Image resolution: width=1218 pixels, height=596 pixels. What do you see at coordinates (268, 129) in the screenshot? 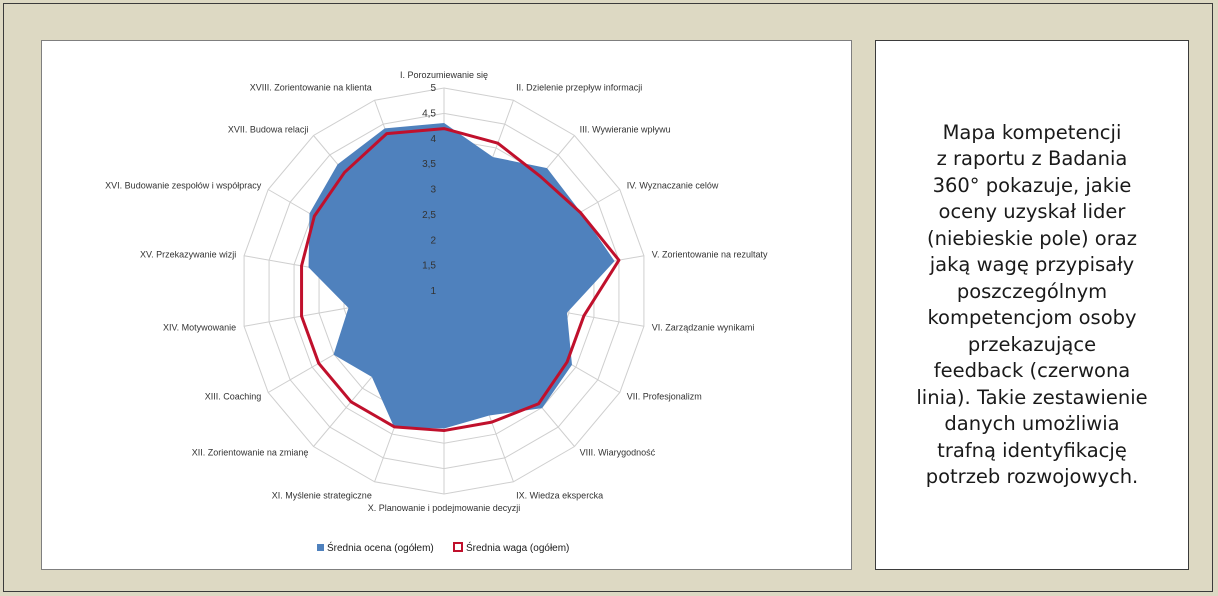
I see `category-label: XVII. Budowa relacji` at bounding box center [268, 129].